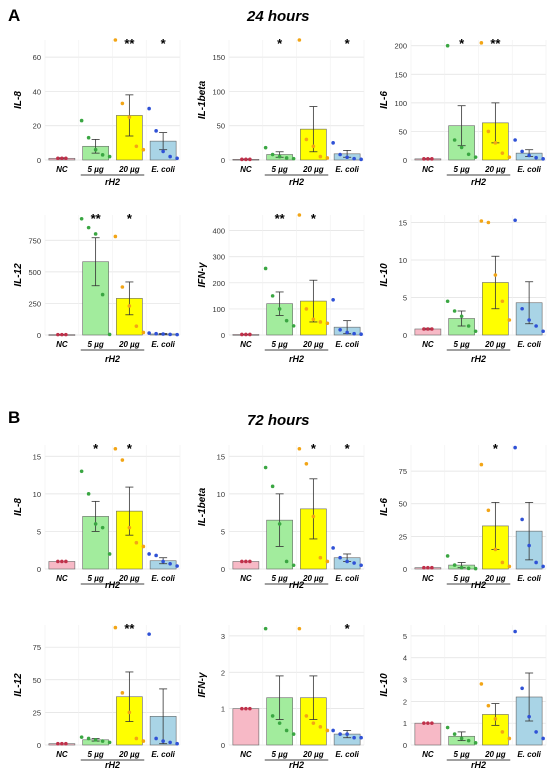  I want to click on y-tick-label: 1, so click(405, 723).